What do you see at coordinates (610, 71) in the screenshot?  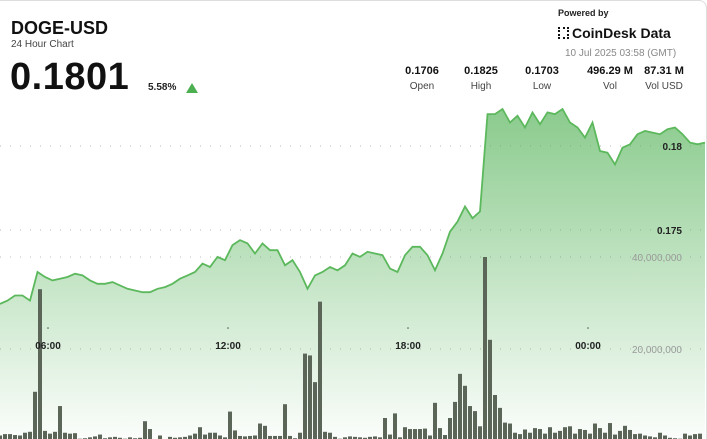 I see `stat-value: 496.29 M` at bounding box center [610, 71].